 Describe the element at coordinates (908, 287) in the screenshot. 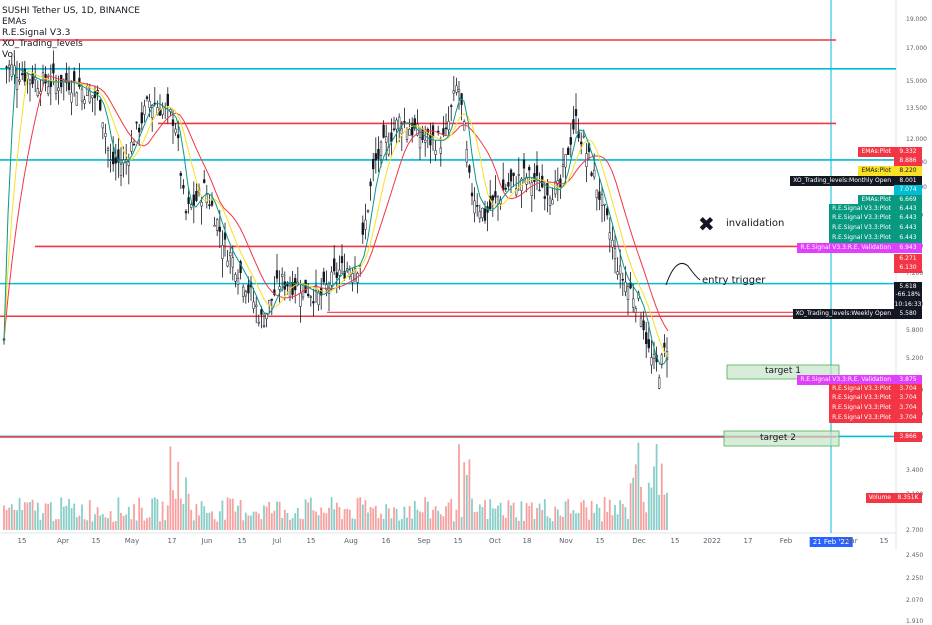

I see `price-tag-value: 5.618` at that location.